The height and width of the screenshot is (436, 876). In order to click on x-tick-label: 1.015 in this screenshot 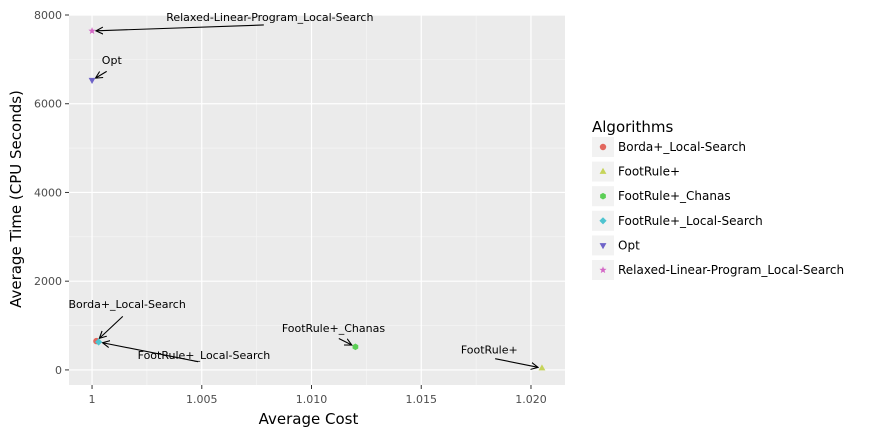, I will do `click(421, 399)`.